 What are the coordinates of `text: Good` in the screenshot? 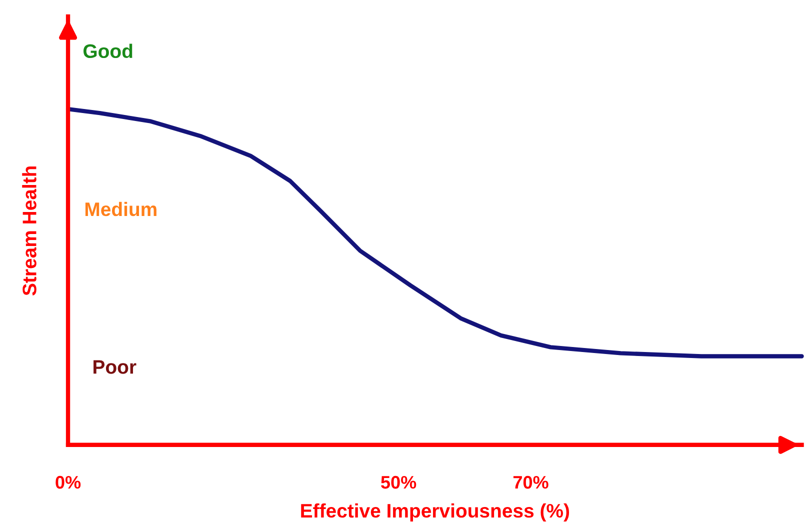 It's located at (107, 51).